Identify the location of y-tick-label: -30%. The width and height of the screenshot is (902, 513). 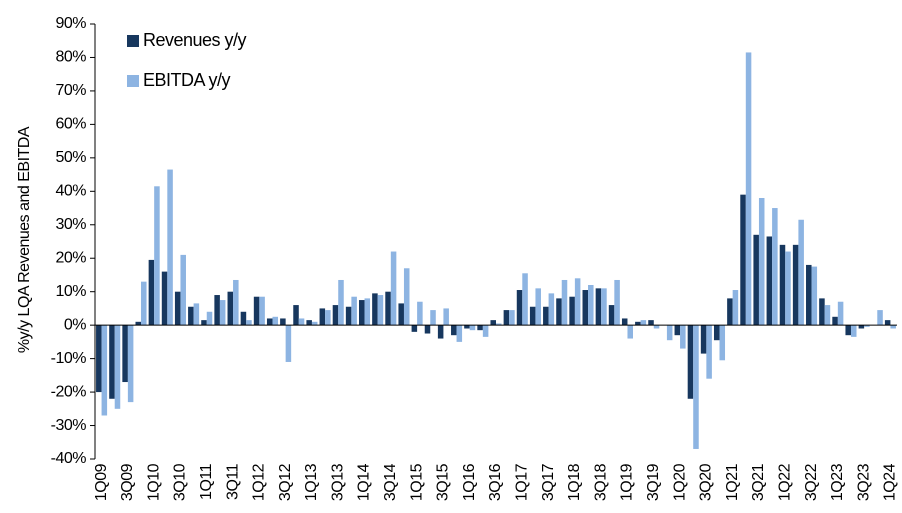
(69, 425).